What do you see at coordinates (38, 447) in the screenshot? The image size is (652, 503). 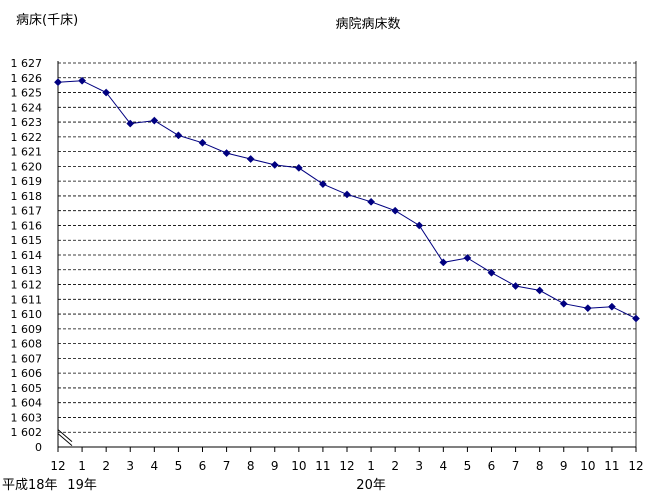 I see `y-tick-label: 0` at bounding box center [38, 447].